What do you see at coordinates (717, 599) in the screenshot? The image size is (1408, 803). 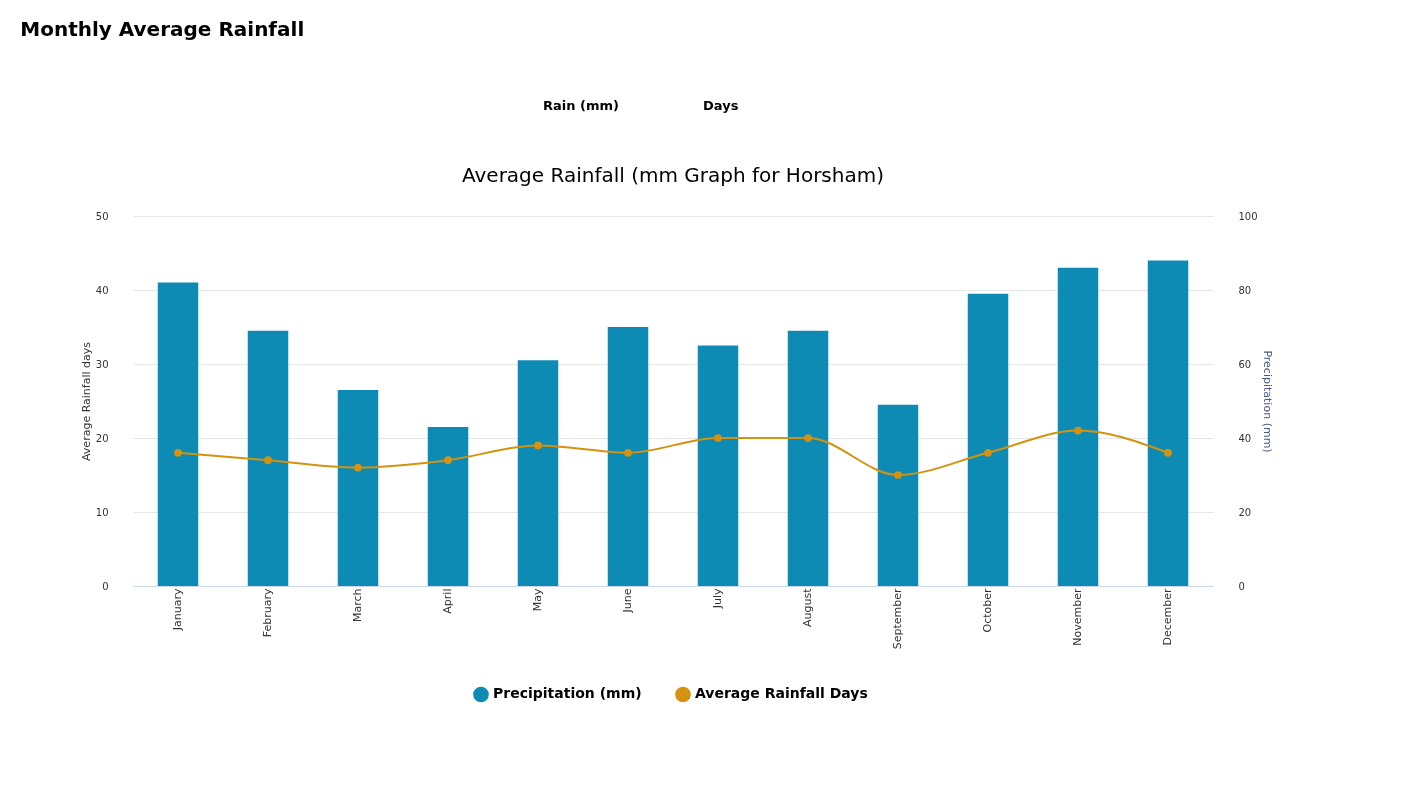 I see `x-tick-label: July` at bounding box center [717, 599].